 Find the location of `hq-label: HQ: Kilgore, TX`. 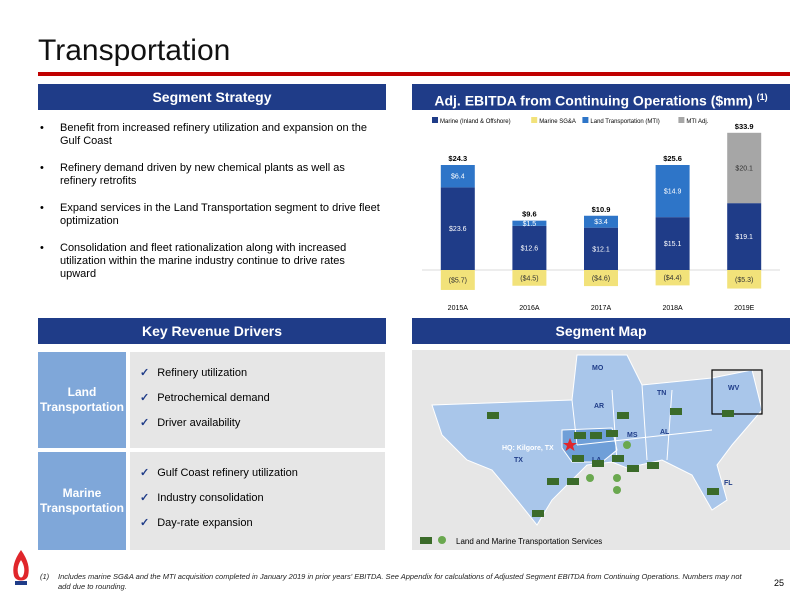

hq-label: HQ: Kilgore, TX is located at coordinates (528, 448).